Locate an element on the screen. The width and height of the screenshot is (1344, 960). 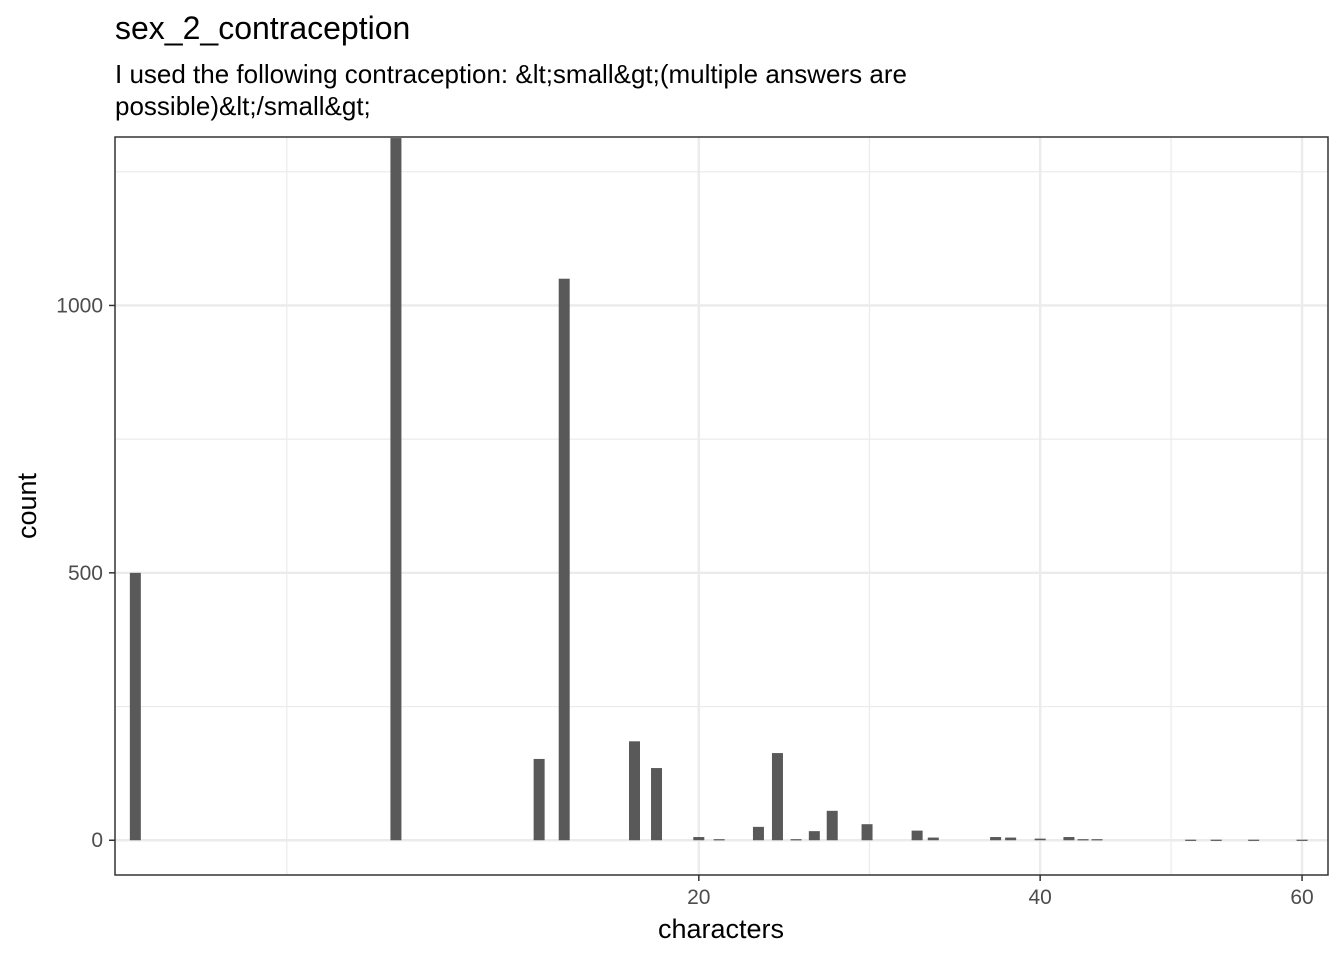
x-axis-title: characters is located at coordinates (721, 929).